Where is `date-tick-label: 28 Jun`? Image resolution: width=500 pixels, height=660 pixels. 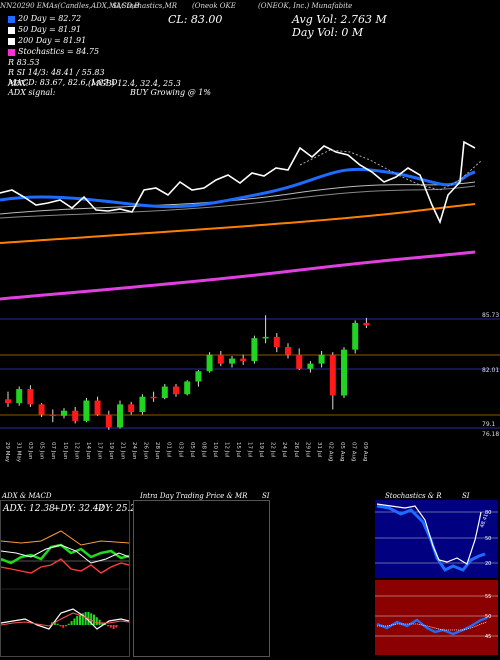 date-tick-label: 28 Jun is located at coordinates (157, 451).